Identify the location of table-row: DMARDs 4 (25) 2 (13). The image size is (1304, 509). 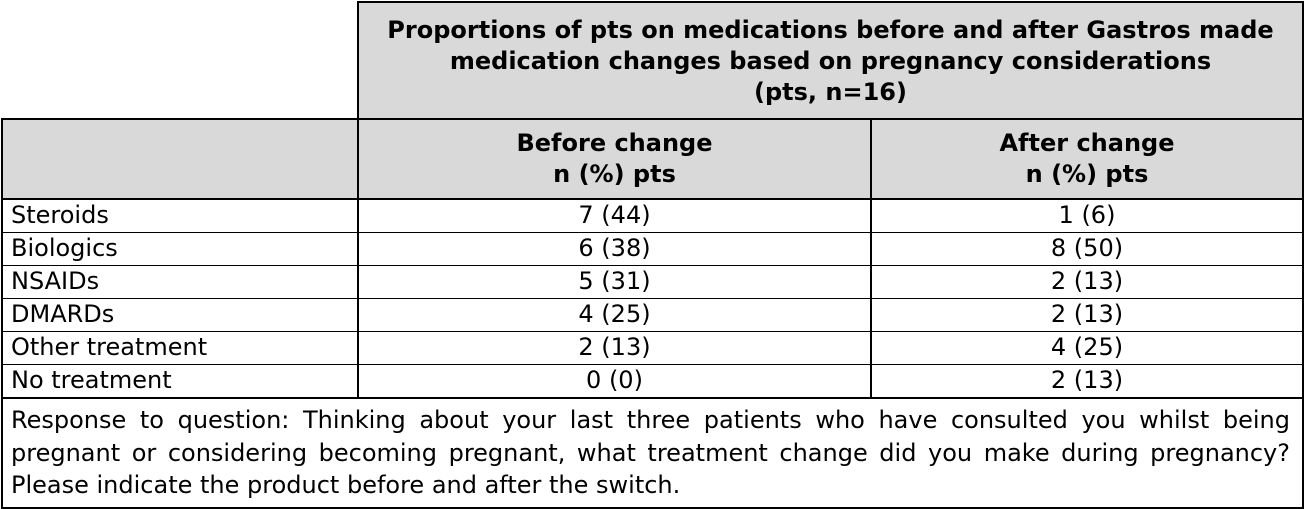
(652, 315).